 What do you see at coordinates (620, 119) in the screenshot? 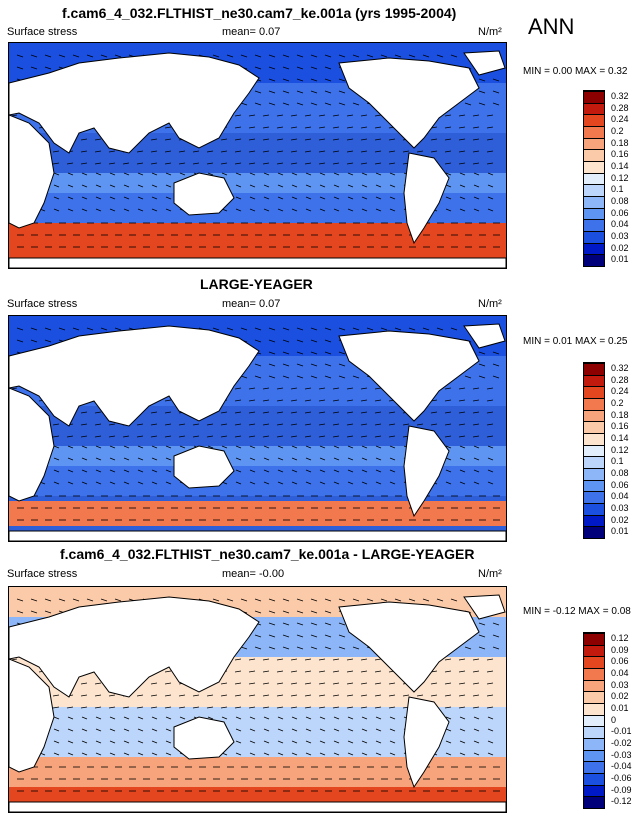
I see `colorbar-label: 0.24` at bounding box center [620, 119].